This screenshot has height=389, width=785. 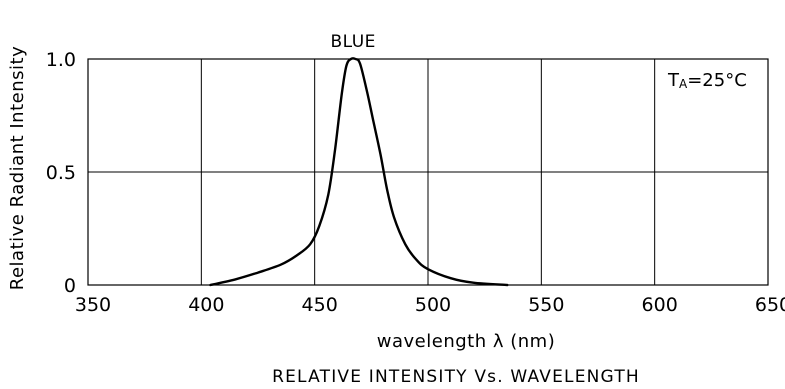 What do you see at coordinates (320, 305) in the screenshot?
I see `x-tick-label-450: 450` at bounding box center [320, 305].